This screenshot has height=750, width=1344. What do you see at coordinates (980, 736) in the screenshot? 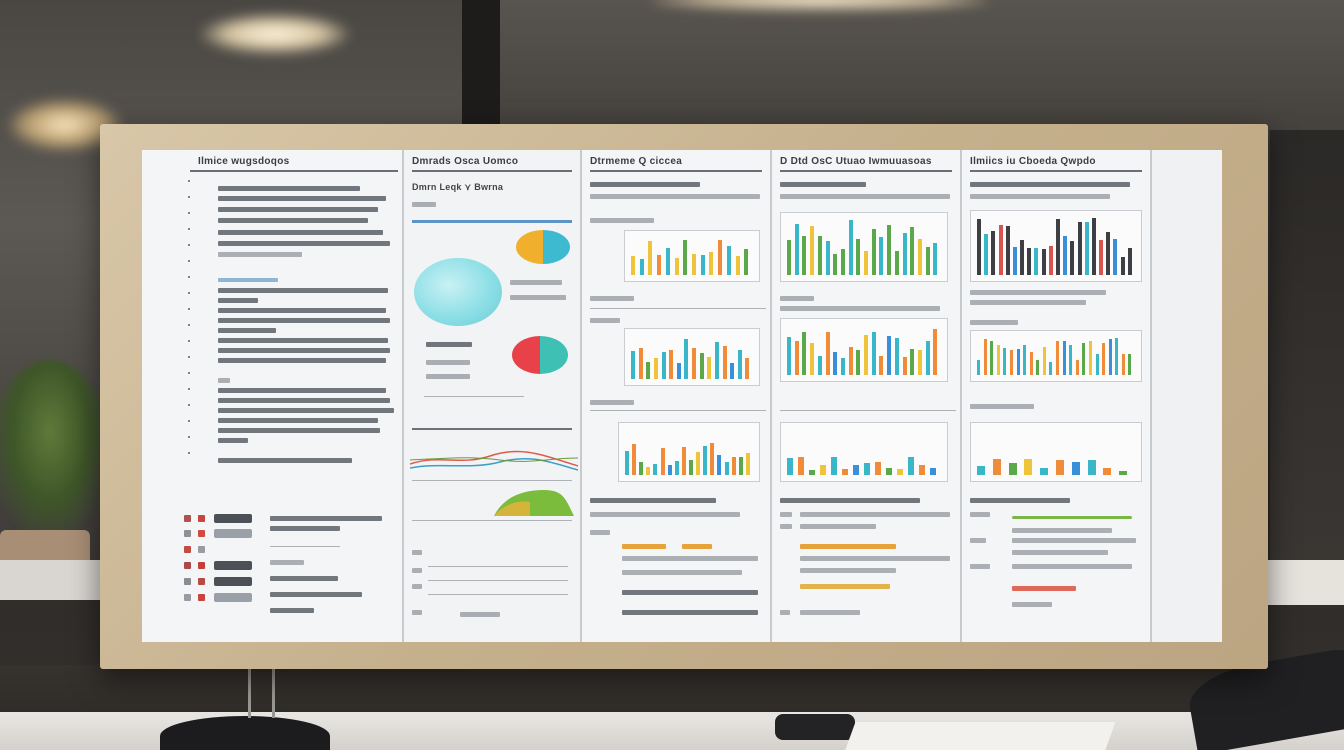
I see `paper-sheet` at bounding box center [980, 736].